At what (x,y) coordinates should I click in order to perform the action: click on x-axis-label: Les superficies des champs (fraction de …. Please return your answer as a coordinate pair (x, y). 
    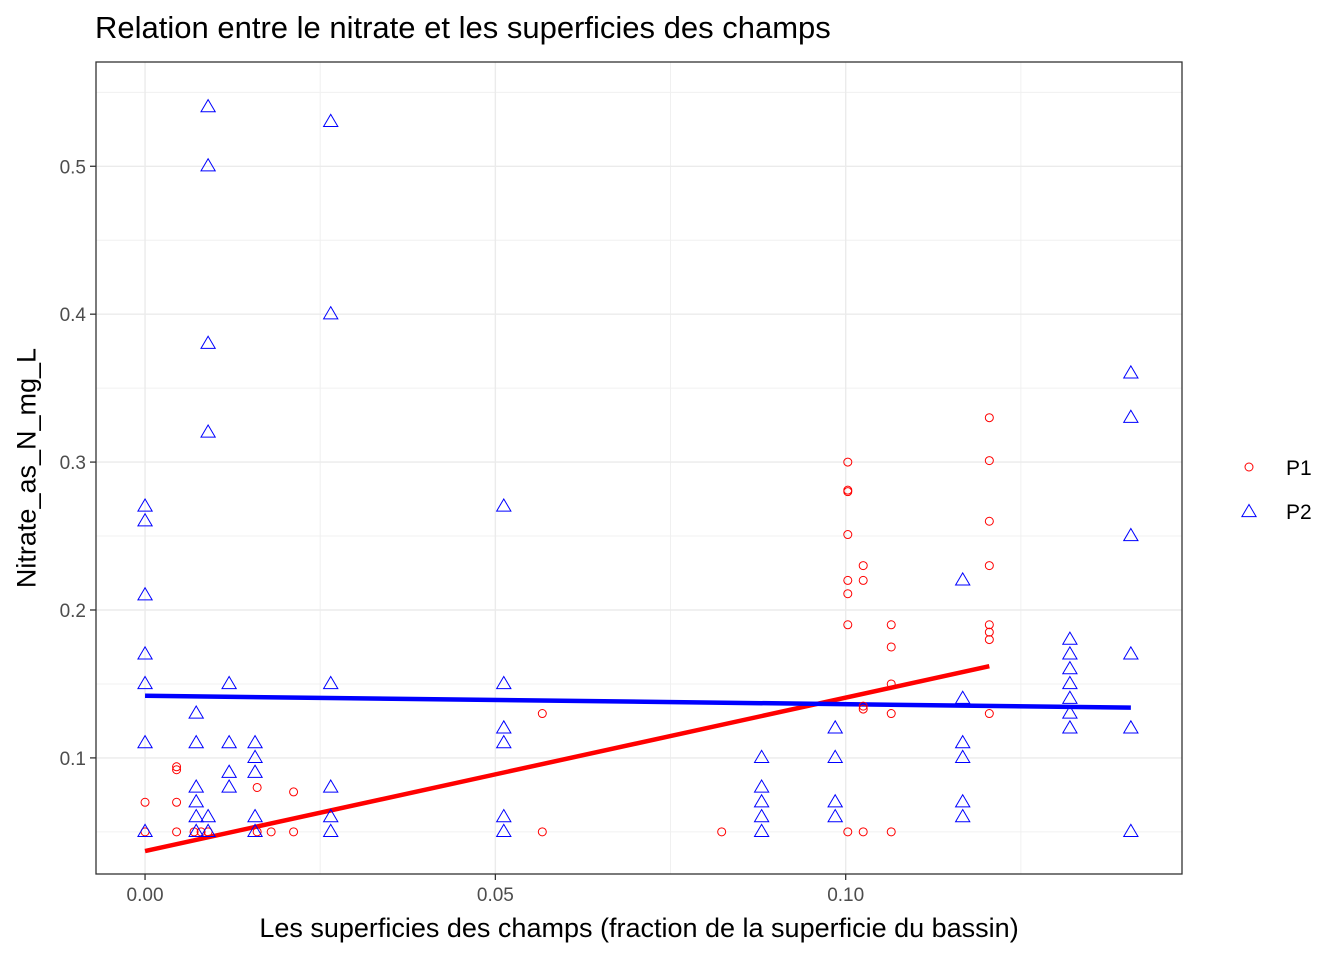
    Looking at the image, I should click on (639, 928).